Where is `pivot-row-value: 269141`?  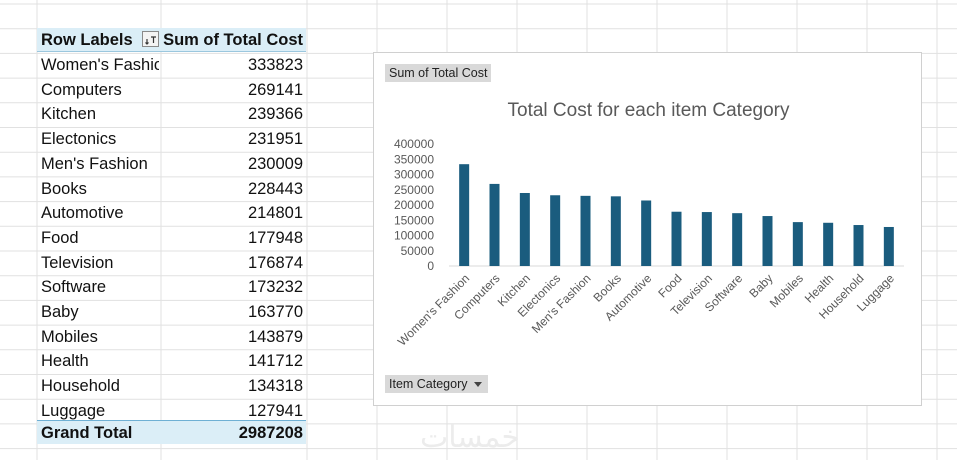 pivot-row-value: 269141 is located at coordinates (275, 89).